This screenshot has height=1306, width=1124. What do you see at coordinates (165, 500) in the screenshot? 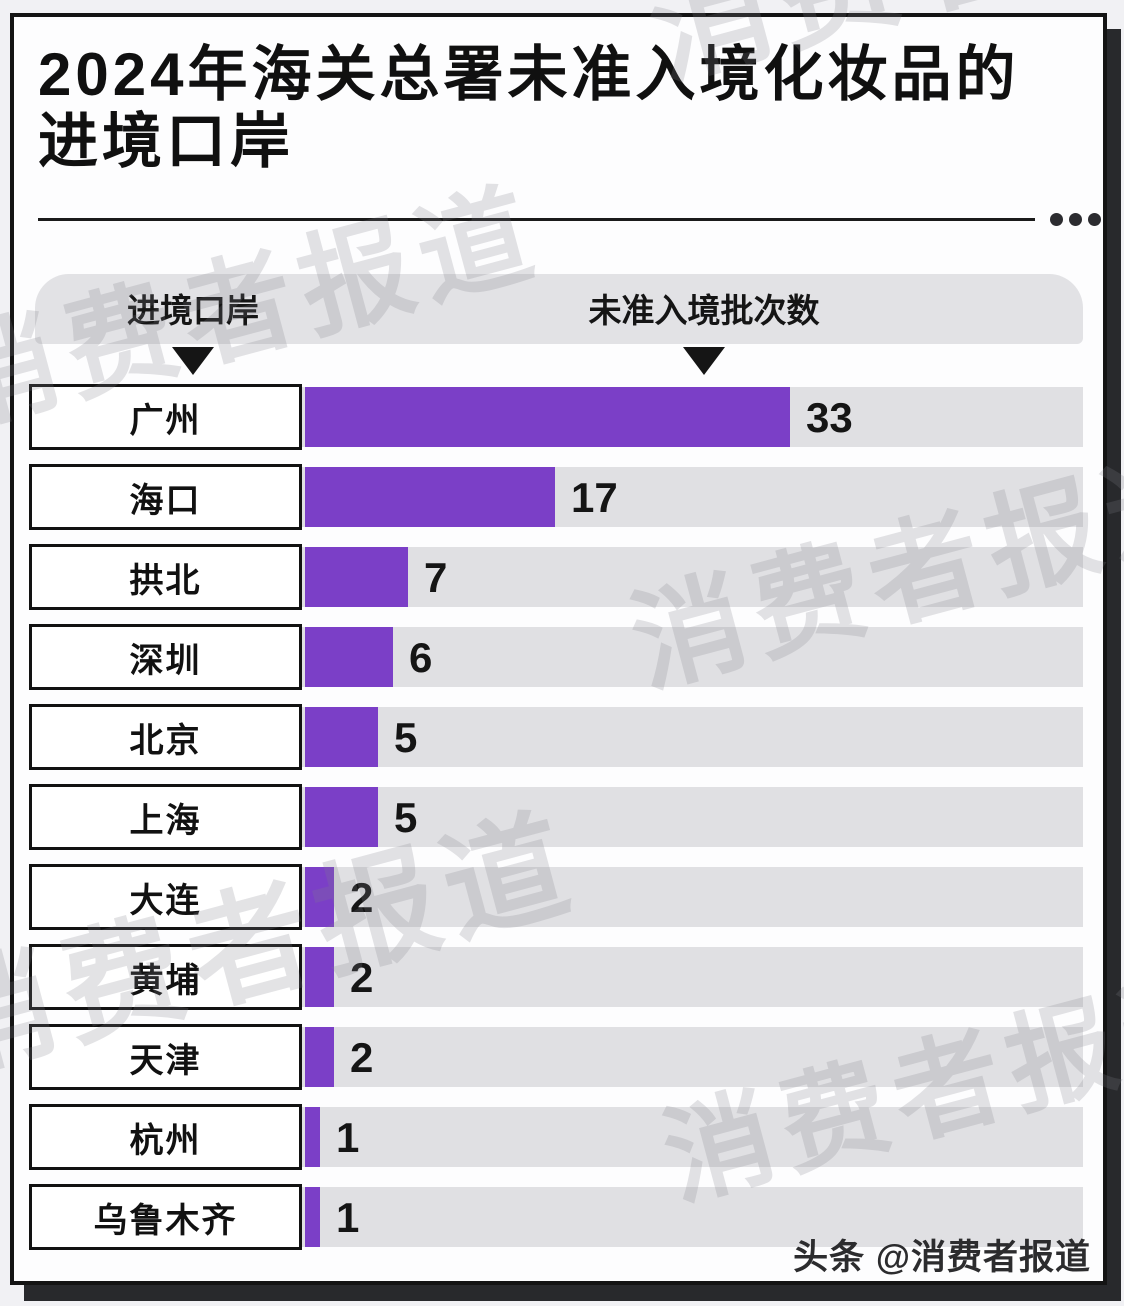
I see `port-label: 海口` at bounding box center [165, 500].